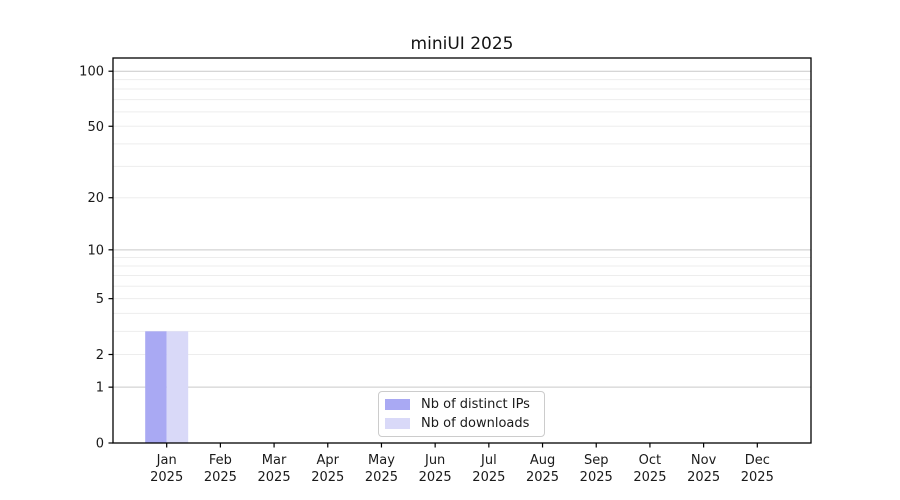 This screenshot has height=500, width=900. What do you see at coordinates (397, 404) in the screenshot?
I see `legend-swatch-distinct-ips-icon` at bounding box center [397, 404].